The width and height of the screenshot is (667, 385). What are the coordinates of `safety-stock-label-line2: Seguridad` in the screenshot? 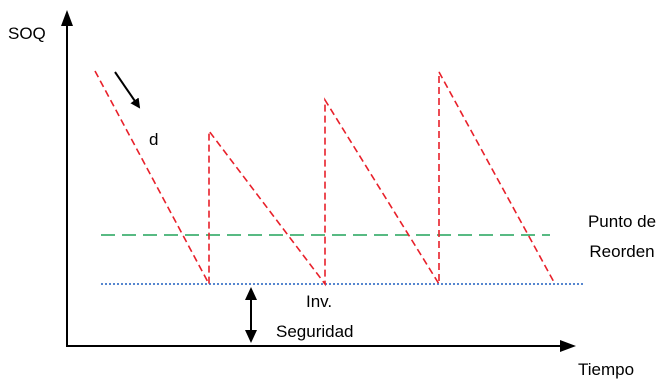 It's located at (315, 331).